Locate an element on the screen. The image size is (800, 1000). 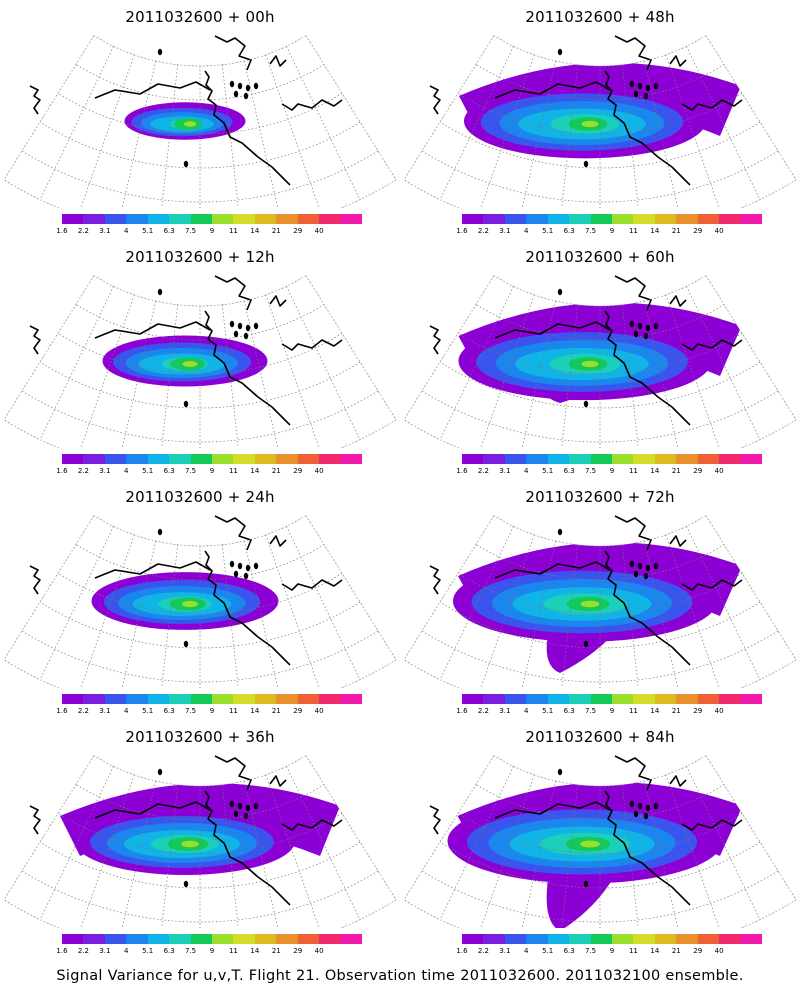
panel-title: 2011032600 + 24h is located at coordinates (200, 497).